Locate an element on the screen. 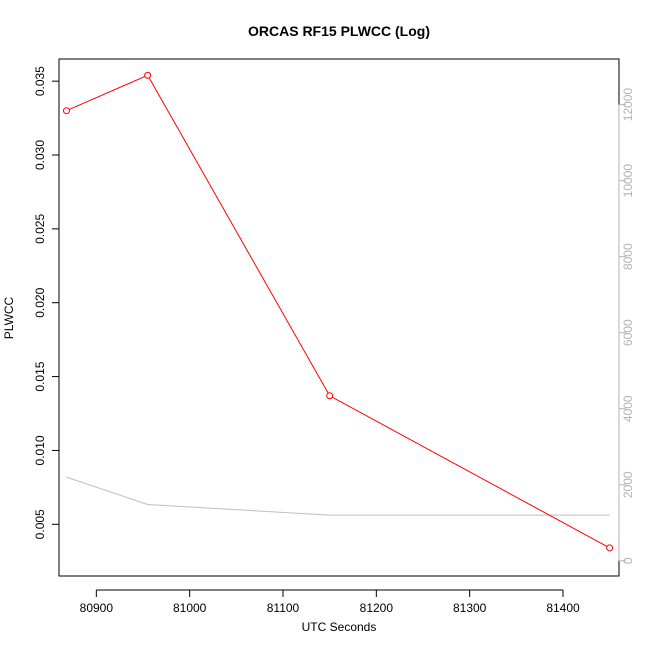  y-tick-label: 0.035 is located at coordinates (40, 81).